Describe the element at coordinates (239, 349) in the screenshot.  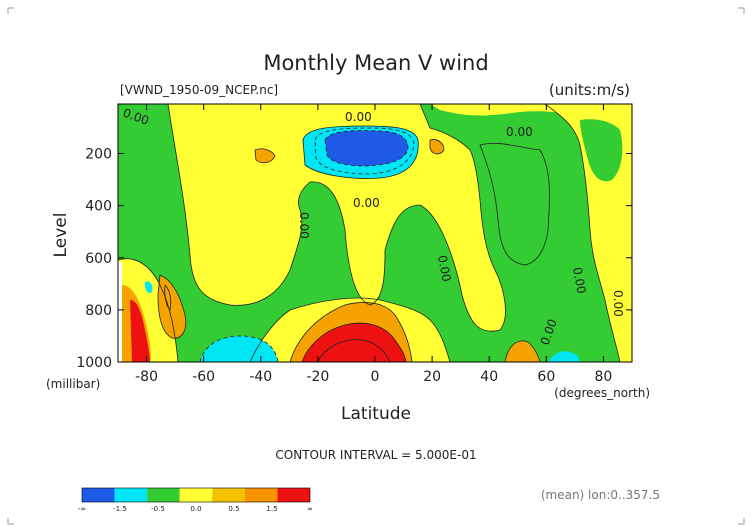
I see `field-cyan-left` at that location.